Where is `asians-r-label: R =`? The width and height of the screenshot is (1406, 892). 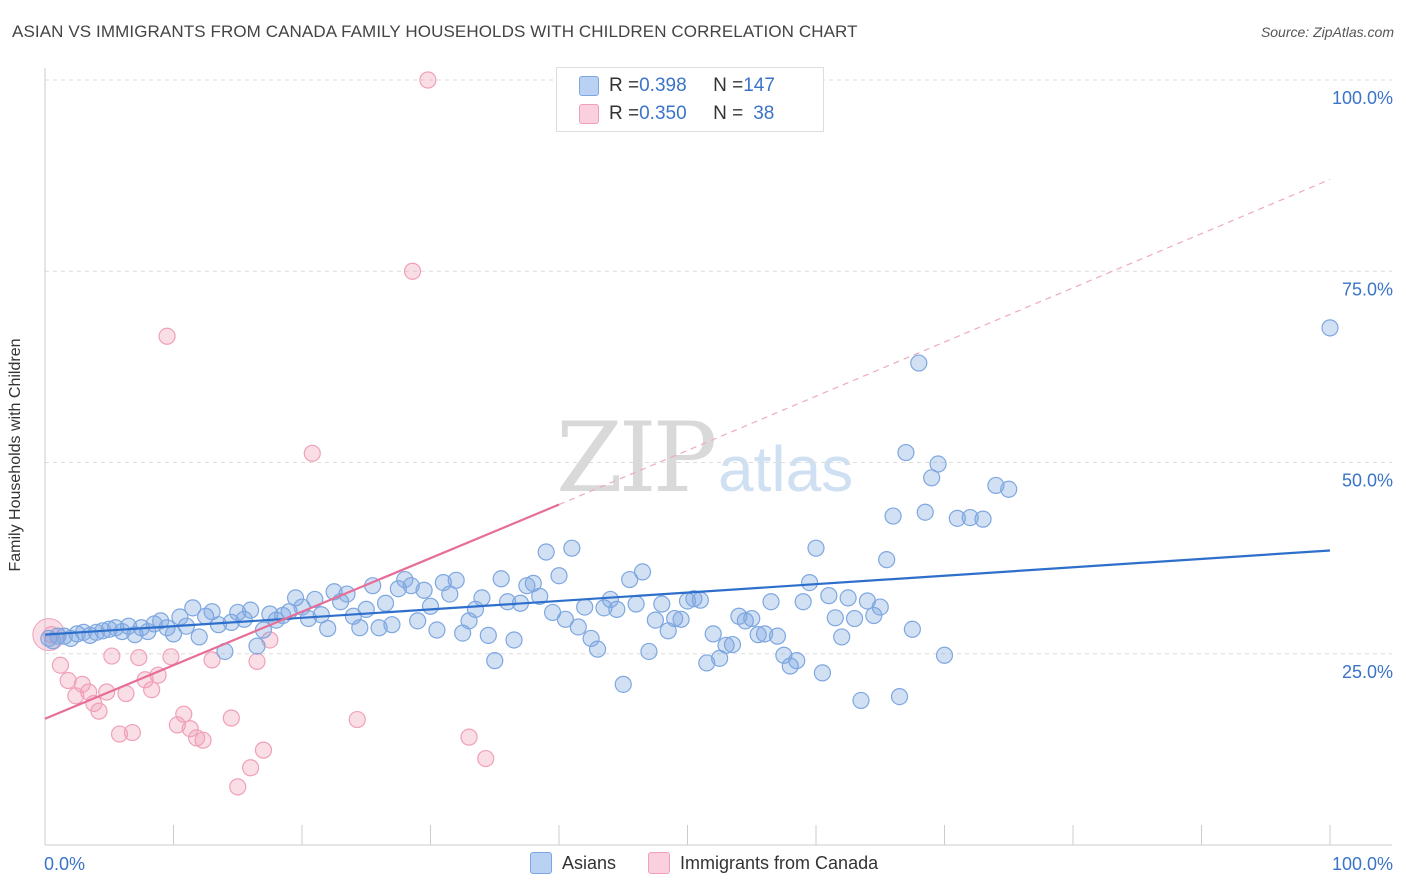 asians-r-label: R = is located at coordinates (624, 85).